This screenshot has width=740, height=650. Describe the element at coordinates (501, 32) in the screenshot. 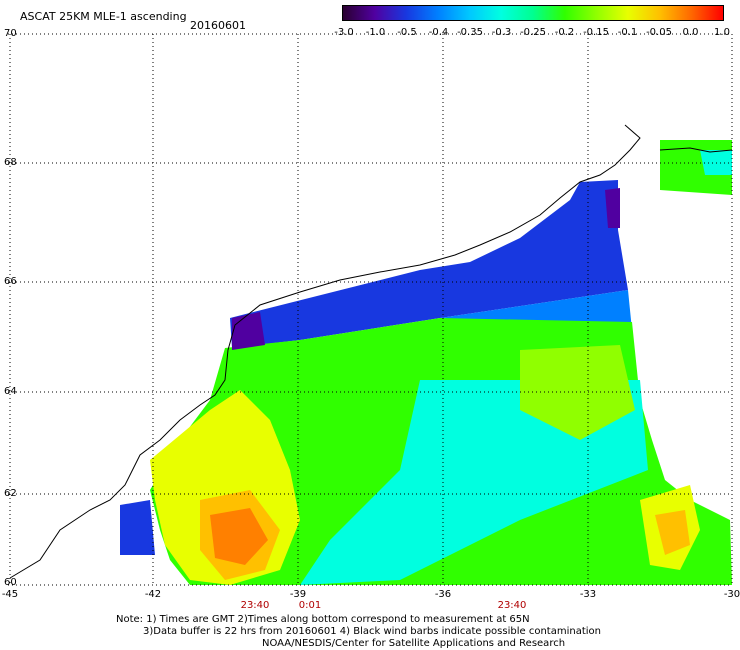

I see `colorbar-label: -0.3` at that location.